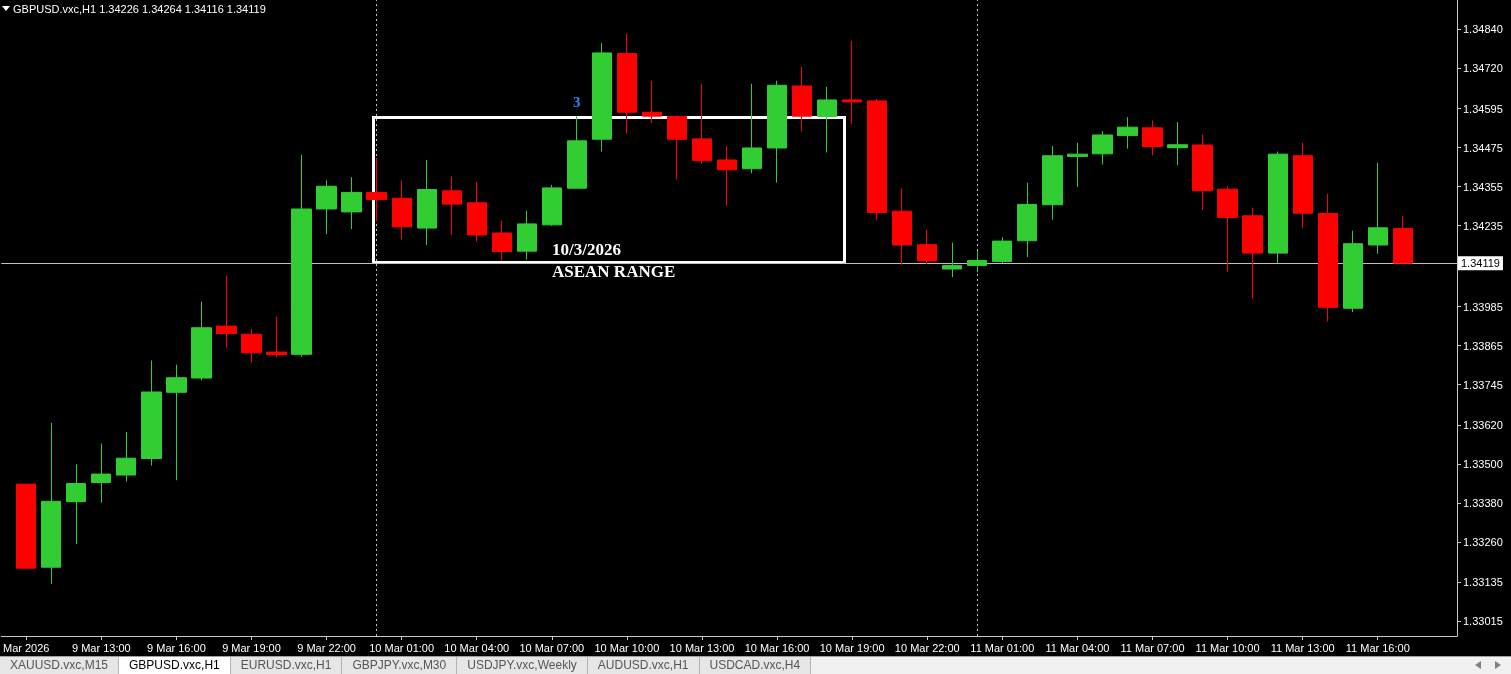  Describe the element at coordinates (1483, 108) in the screenshot. I see `y-tick-label: 1.34595` at that location.